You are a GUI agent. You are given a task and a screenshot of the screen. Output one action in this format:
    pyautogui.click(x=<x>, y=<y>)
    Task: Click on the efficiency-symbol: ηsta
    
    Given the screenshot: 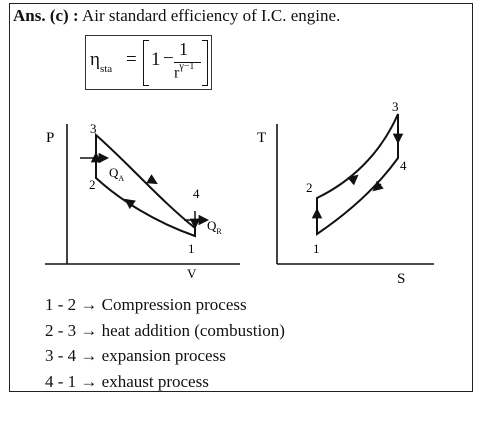 What is the action you would take?
    pyautogui.click(x=101, y=62)
    